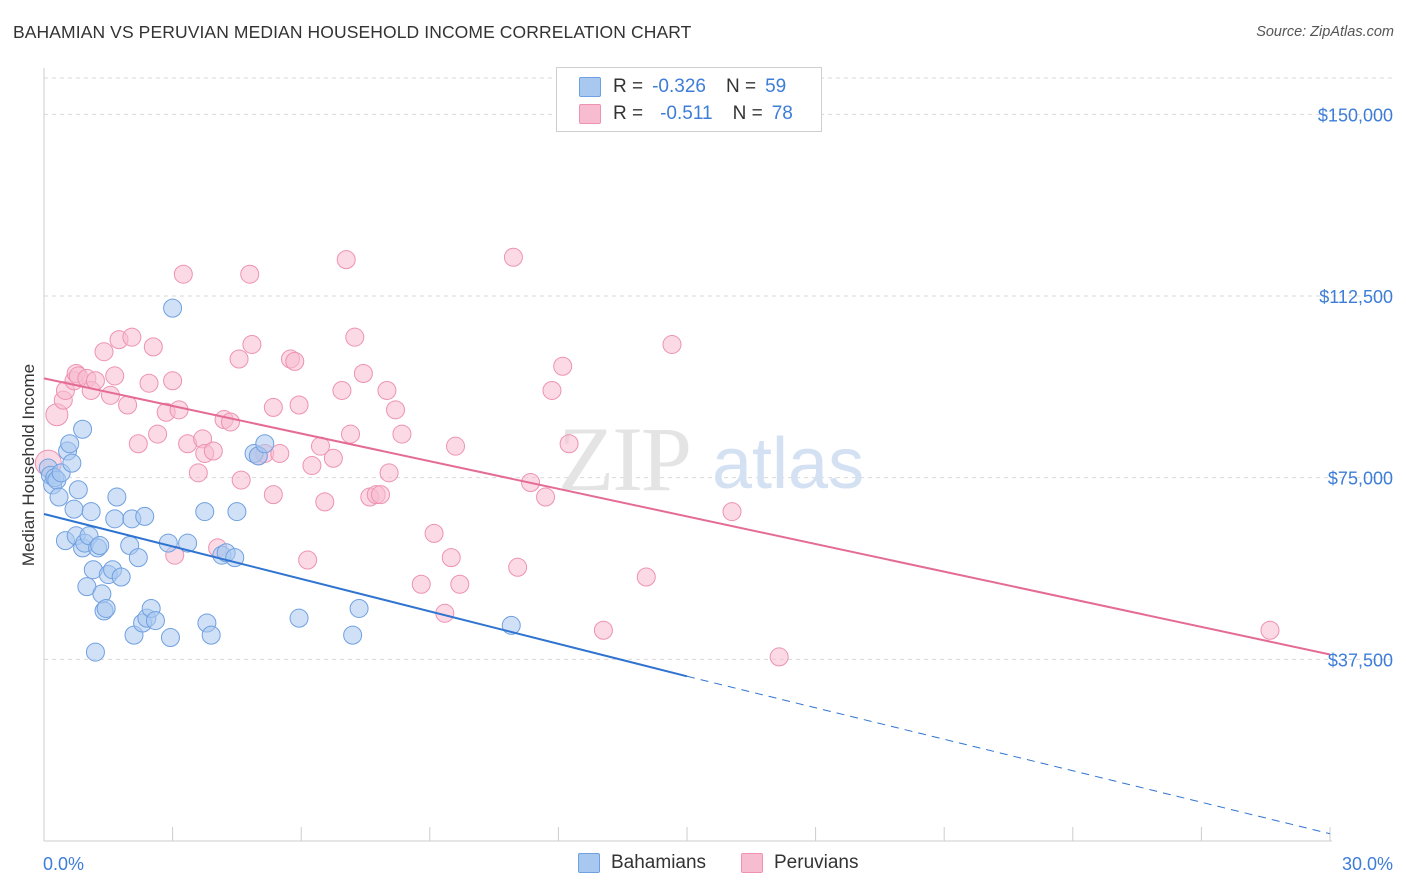  Describe the element at coordinates (788, 464) in the screenshot. I see `watermark-atlas: atlas` at that location.